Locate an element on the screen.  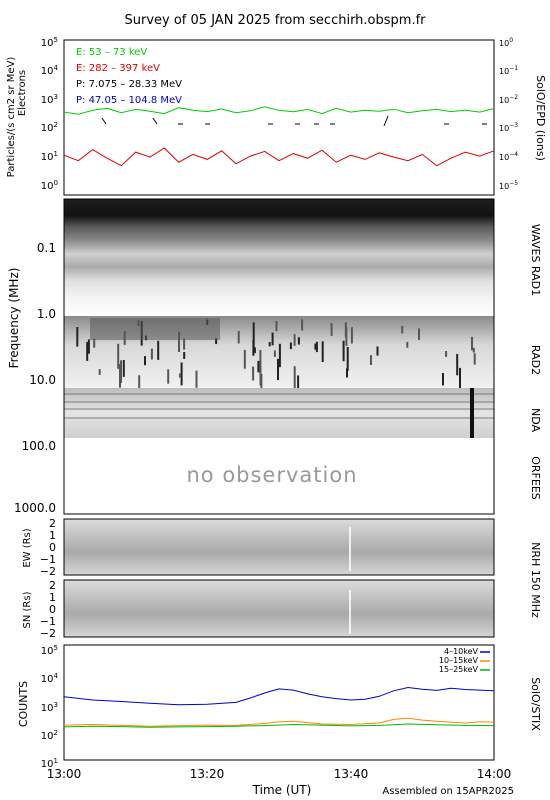
stix-legend-15-25: 15–25keV is located at coordinates (459, 669).